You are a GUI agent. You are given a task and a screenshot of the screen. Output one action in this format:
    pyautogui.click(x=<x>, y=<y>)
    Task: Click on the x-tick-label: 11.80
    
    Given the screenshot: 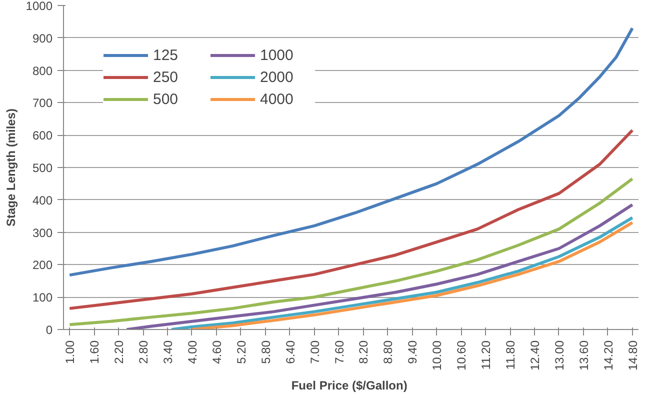 What is the action you would take?
    pyautogui.click(x=511, y=355)
    